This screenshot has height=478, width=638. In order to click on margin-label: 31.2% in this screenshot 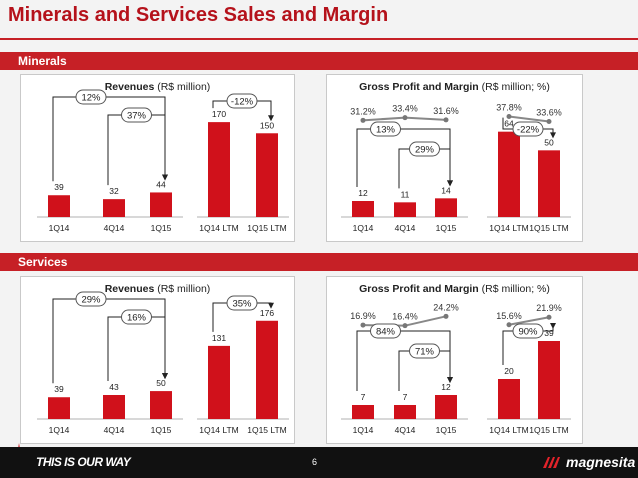, I will do `click(363, 111)`.